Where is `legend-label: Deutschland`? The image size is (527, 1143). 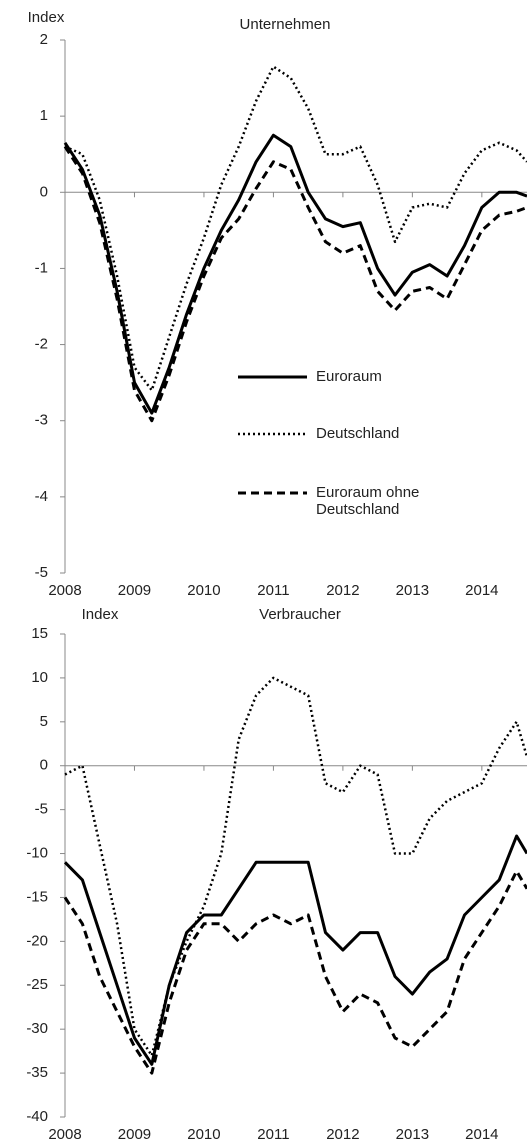 legend-label: Deutschland is located at coordinates (358, 433).